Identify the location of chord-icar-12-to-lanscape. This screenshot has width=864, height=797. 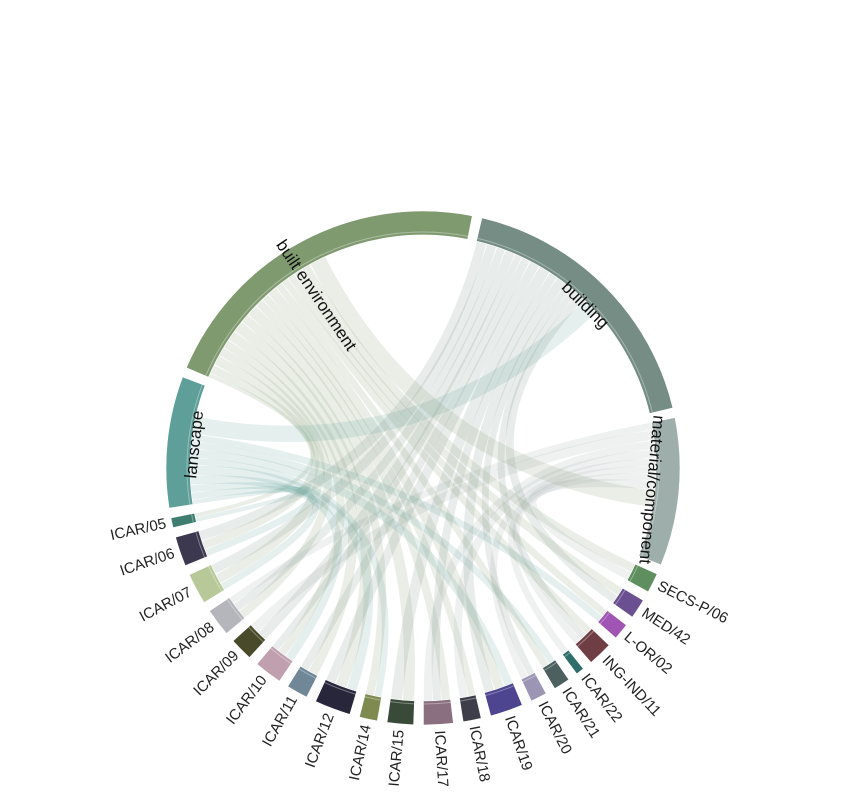
(281, 578).